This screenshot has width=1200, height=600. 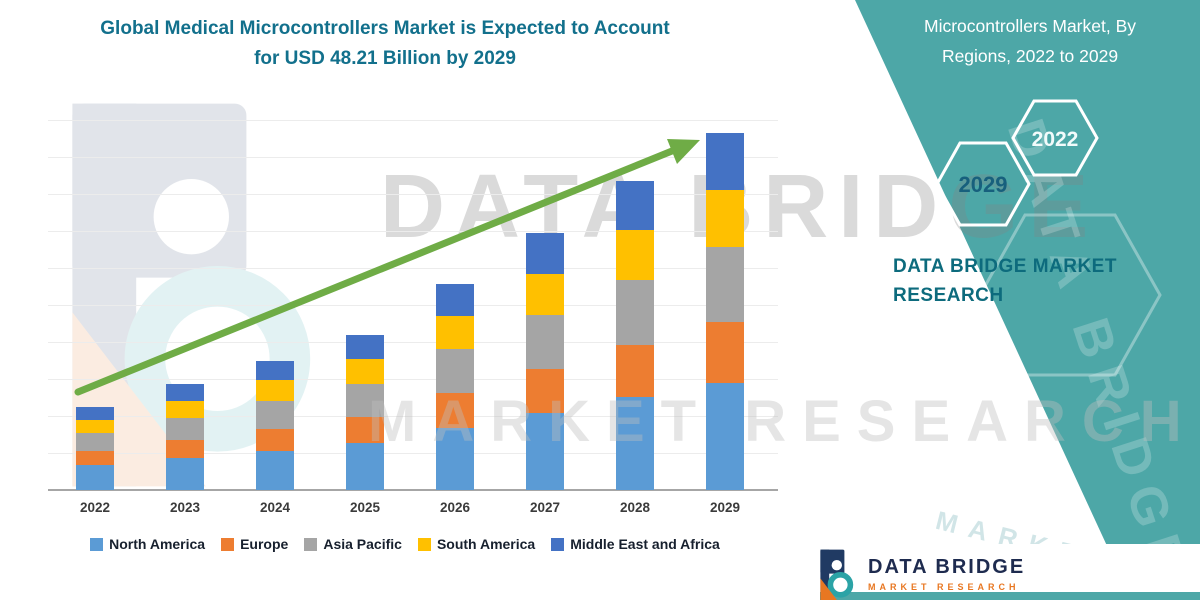 What do you see at coordinates (362, 544) in the screenshot?
I see `legend-label: Asia Pacific` at bounding box center [362, 544].